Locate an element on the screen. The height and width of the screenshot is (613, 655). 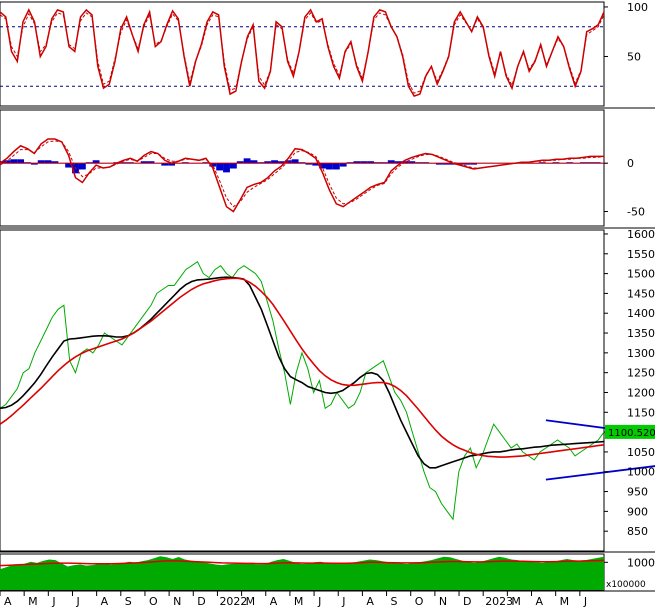
y-tick-label: 1400 is located at coordinates (641, 313).